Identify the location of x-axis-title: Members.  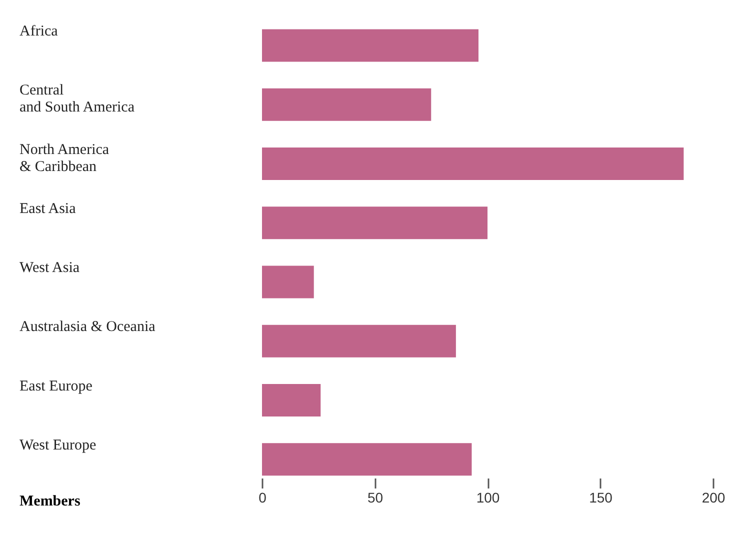
(50, 502).